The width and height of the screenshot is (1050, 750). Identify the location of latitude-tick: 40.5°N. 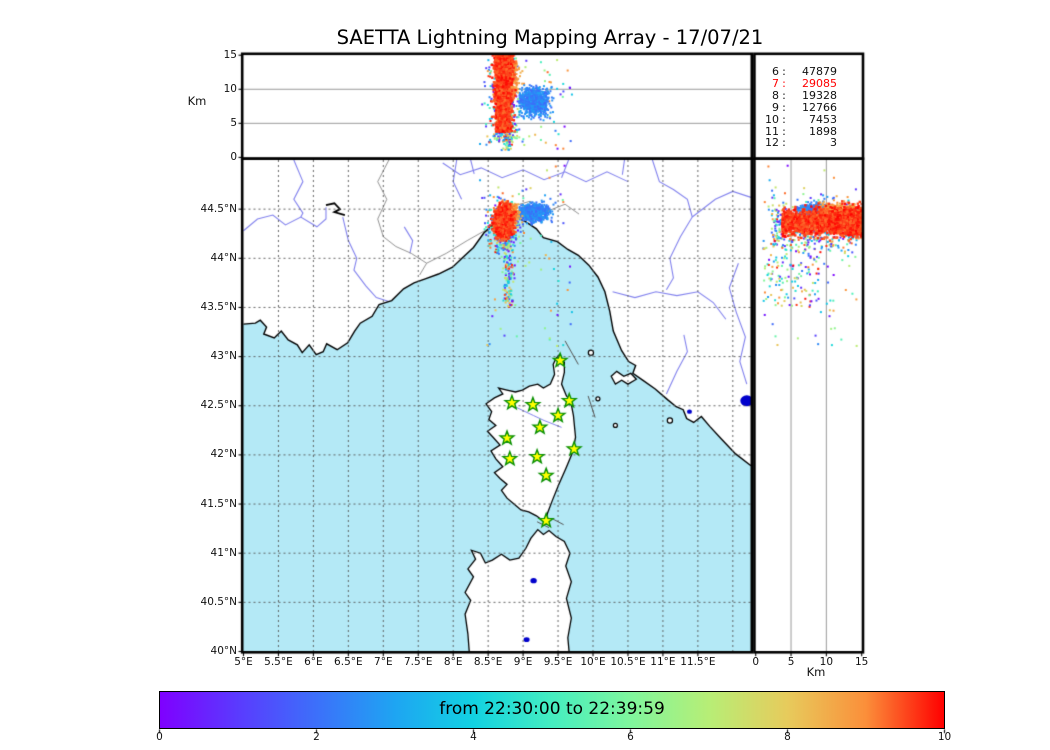
(218, 601).